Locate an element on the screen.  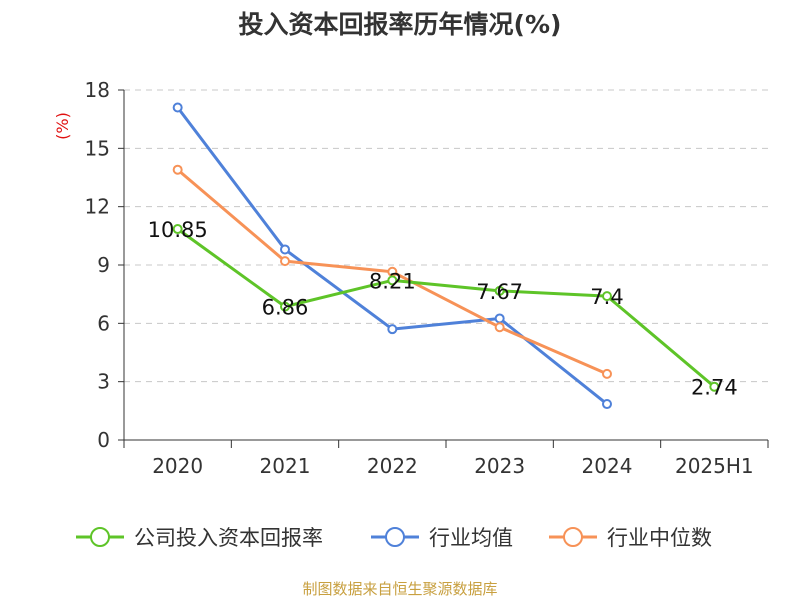
data-label-2025H1: 2.74 is located at coordinates (714, 388).